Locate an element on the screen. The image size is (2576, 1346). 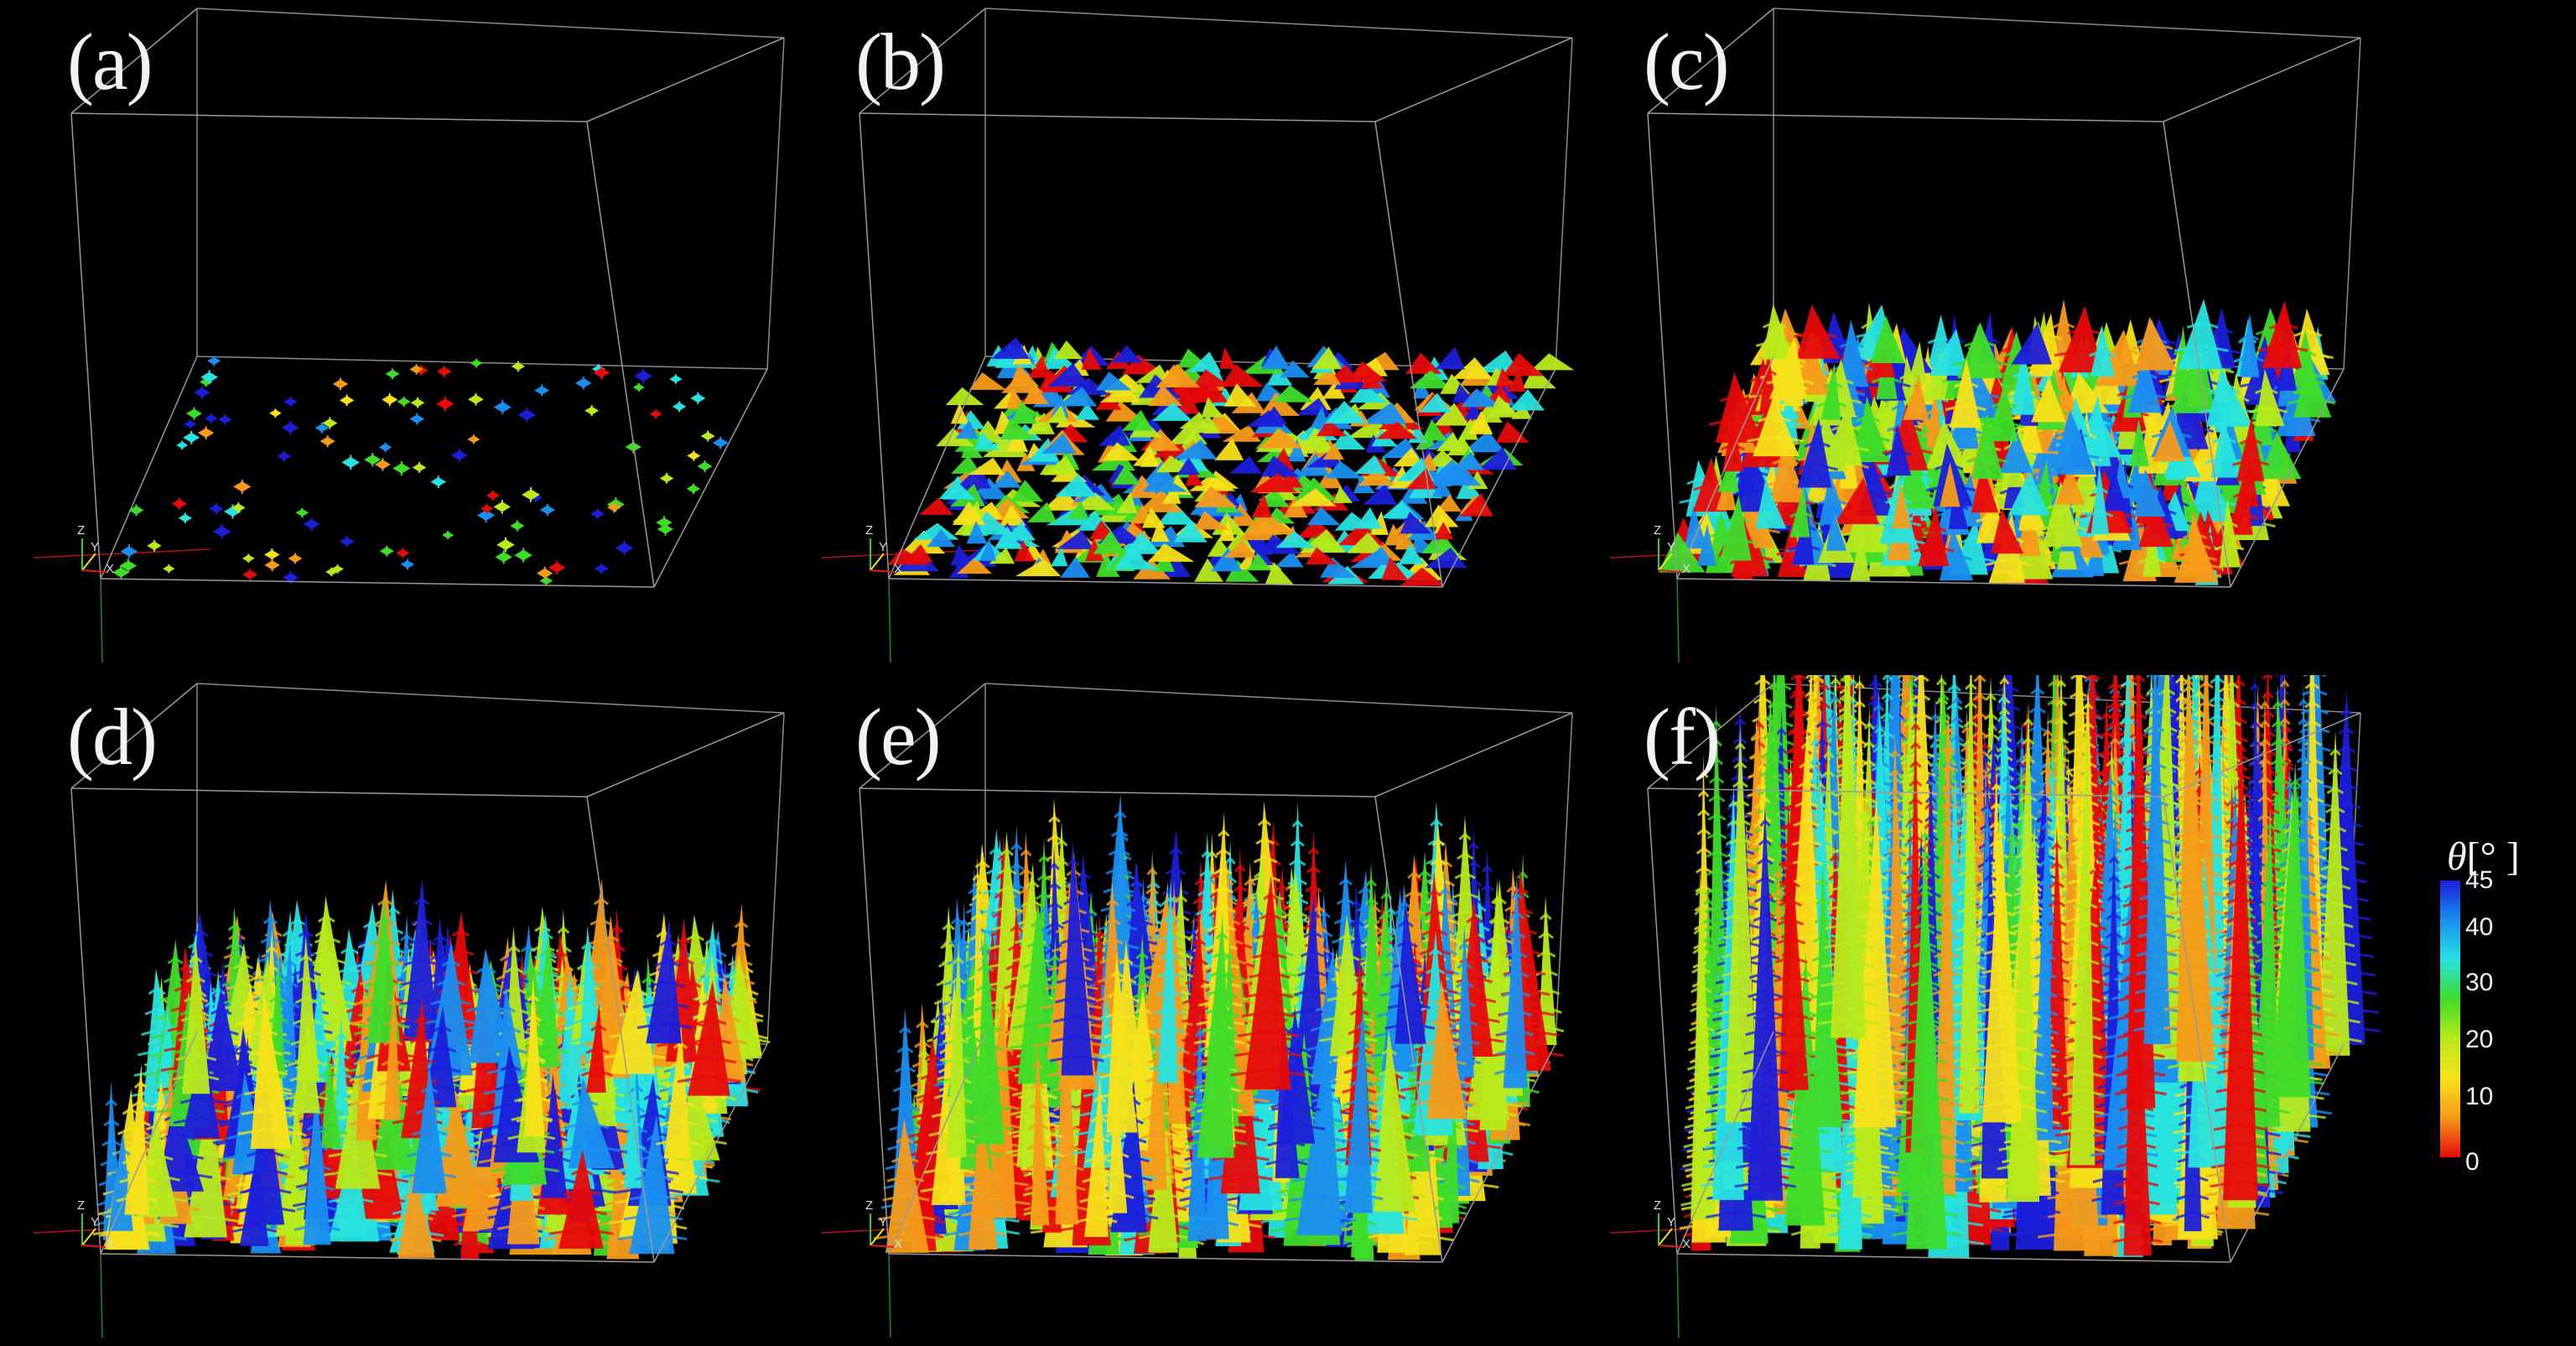
colorbar-title: θ[° ] is located at coordinates (2483, 857).